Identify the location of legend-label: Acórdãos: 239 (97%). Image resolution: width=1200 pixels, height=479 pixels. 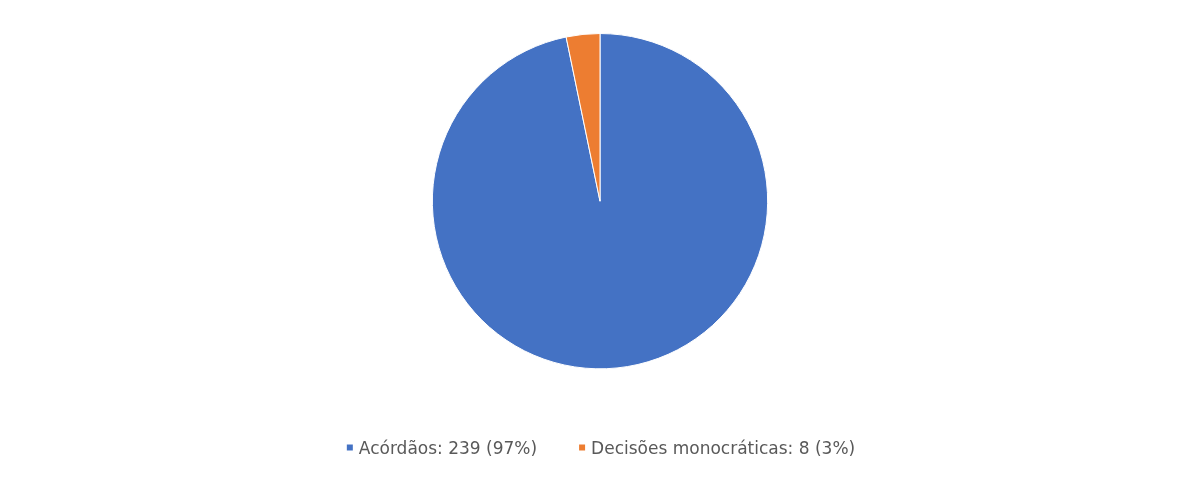
(448, 447).